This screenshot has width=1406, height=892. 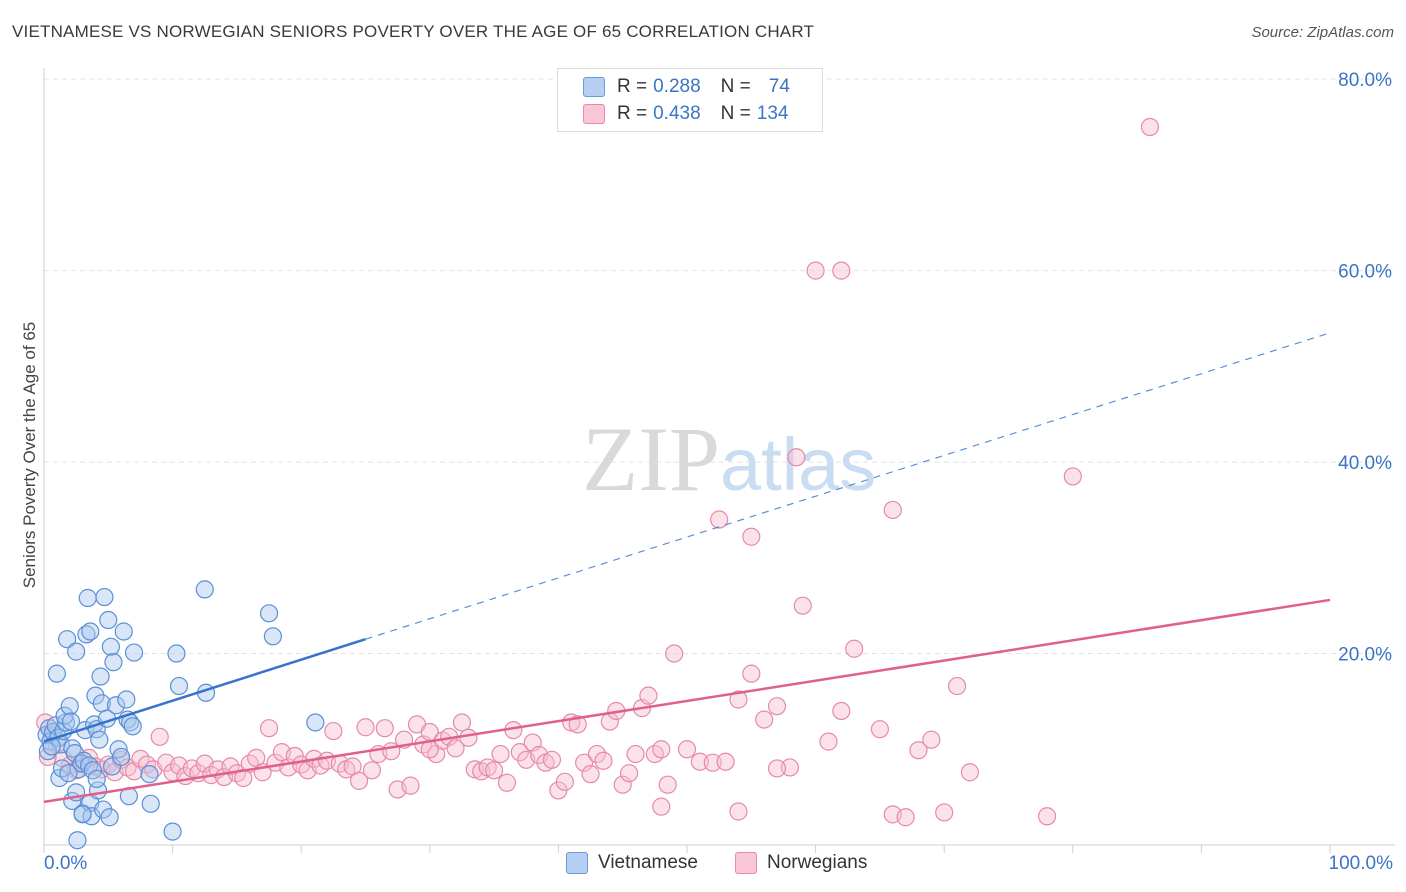 What do you see at coordinates (65, 863) in the screenshot?
I see `x-tick-label: 0.0%` at bounding box center [65, 863].